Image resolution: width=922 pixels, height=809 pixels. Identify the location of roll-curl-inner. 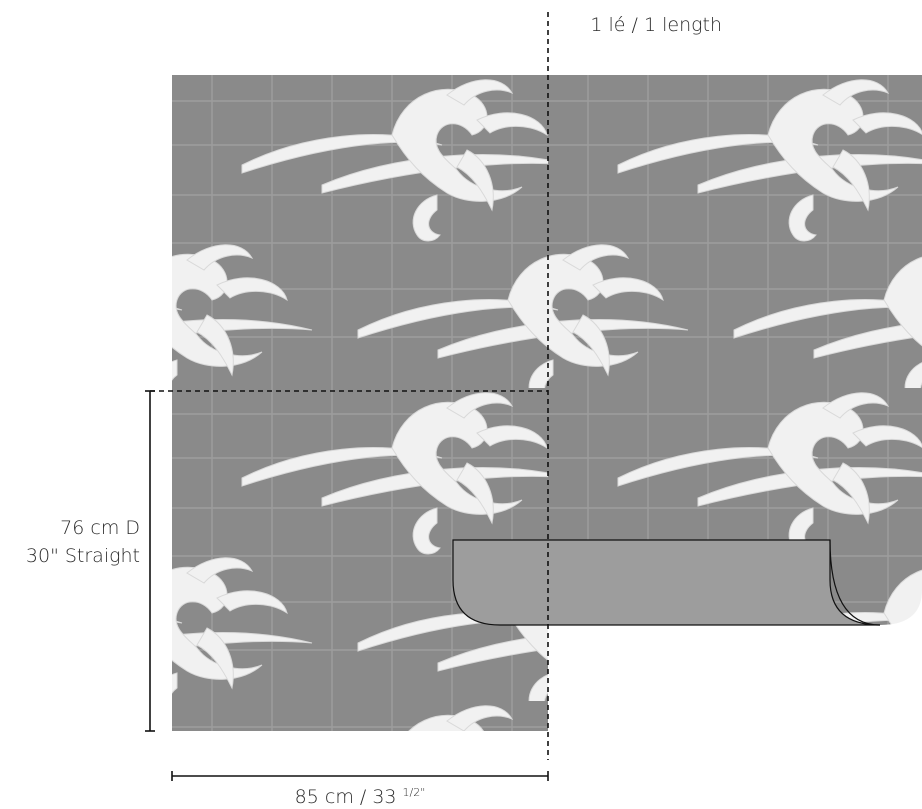
(855, 582).